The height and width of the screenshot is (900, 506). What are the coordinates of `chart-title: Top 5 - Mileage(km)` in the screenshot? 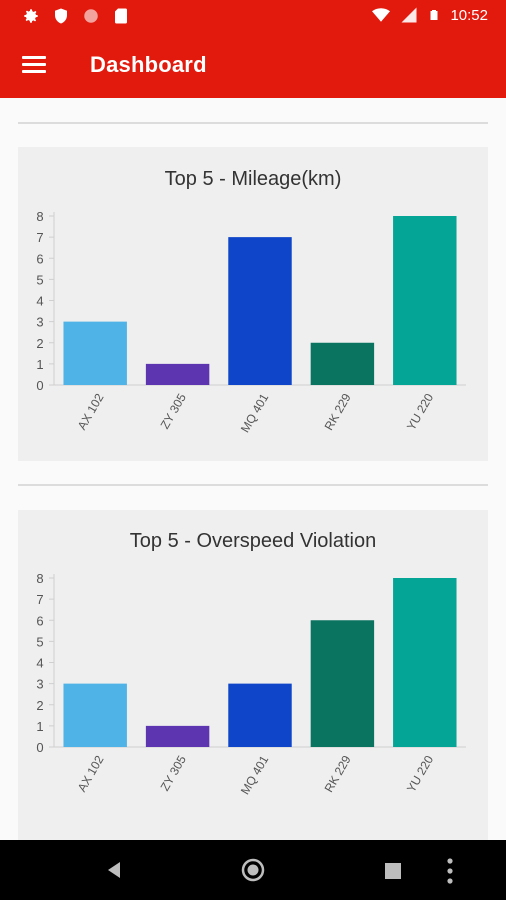 It's located at (253, 179).